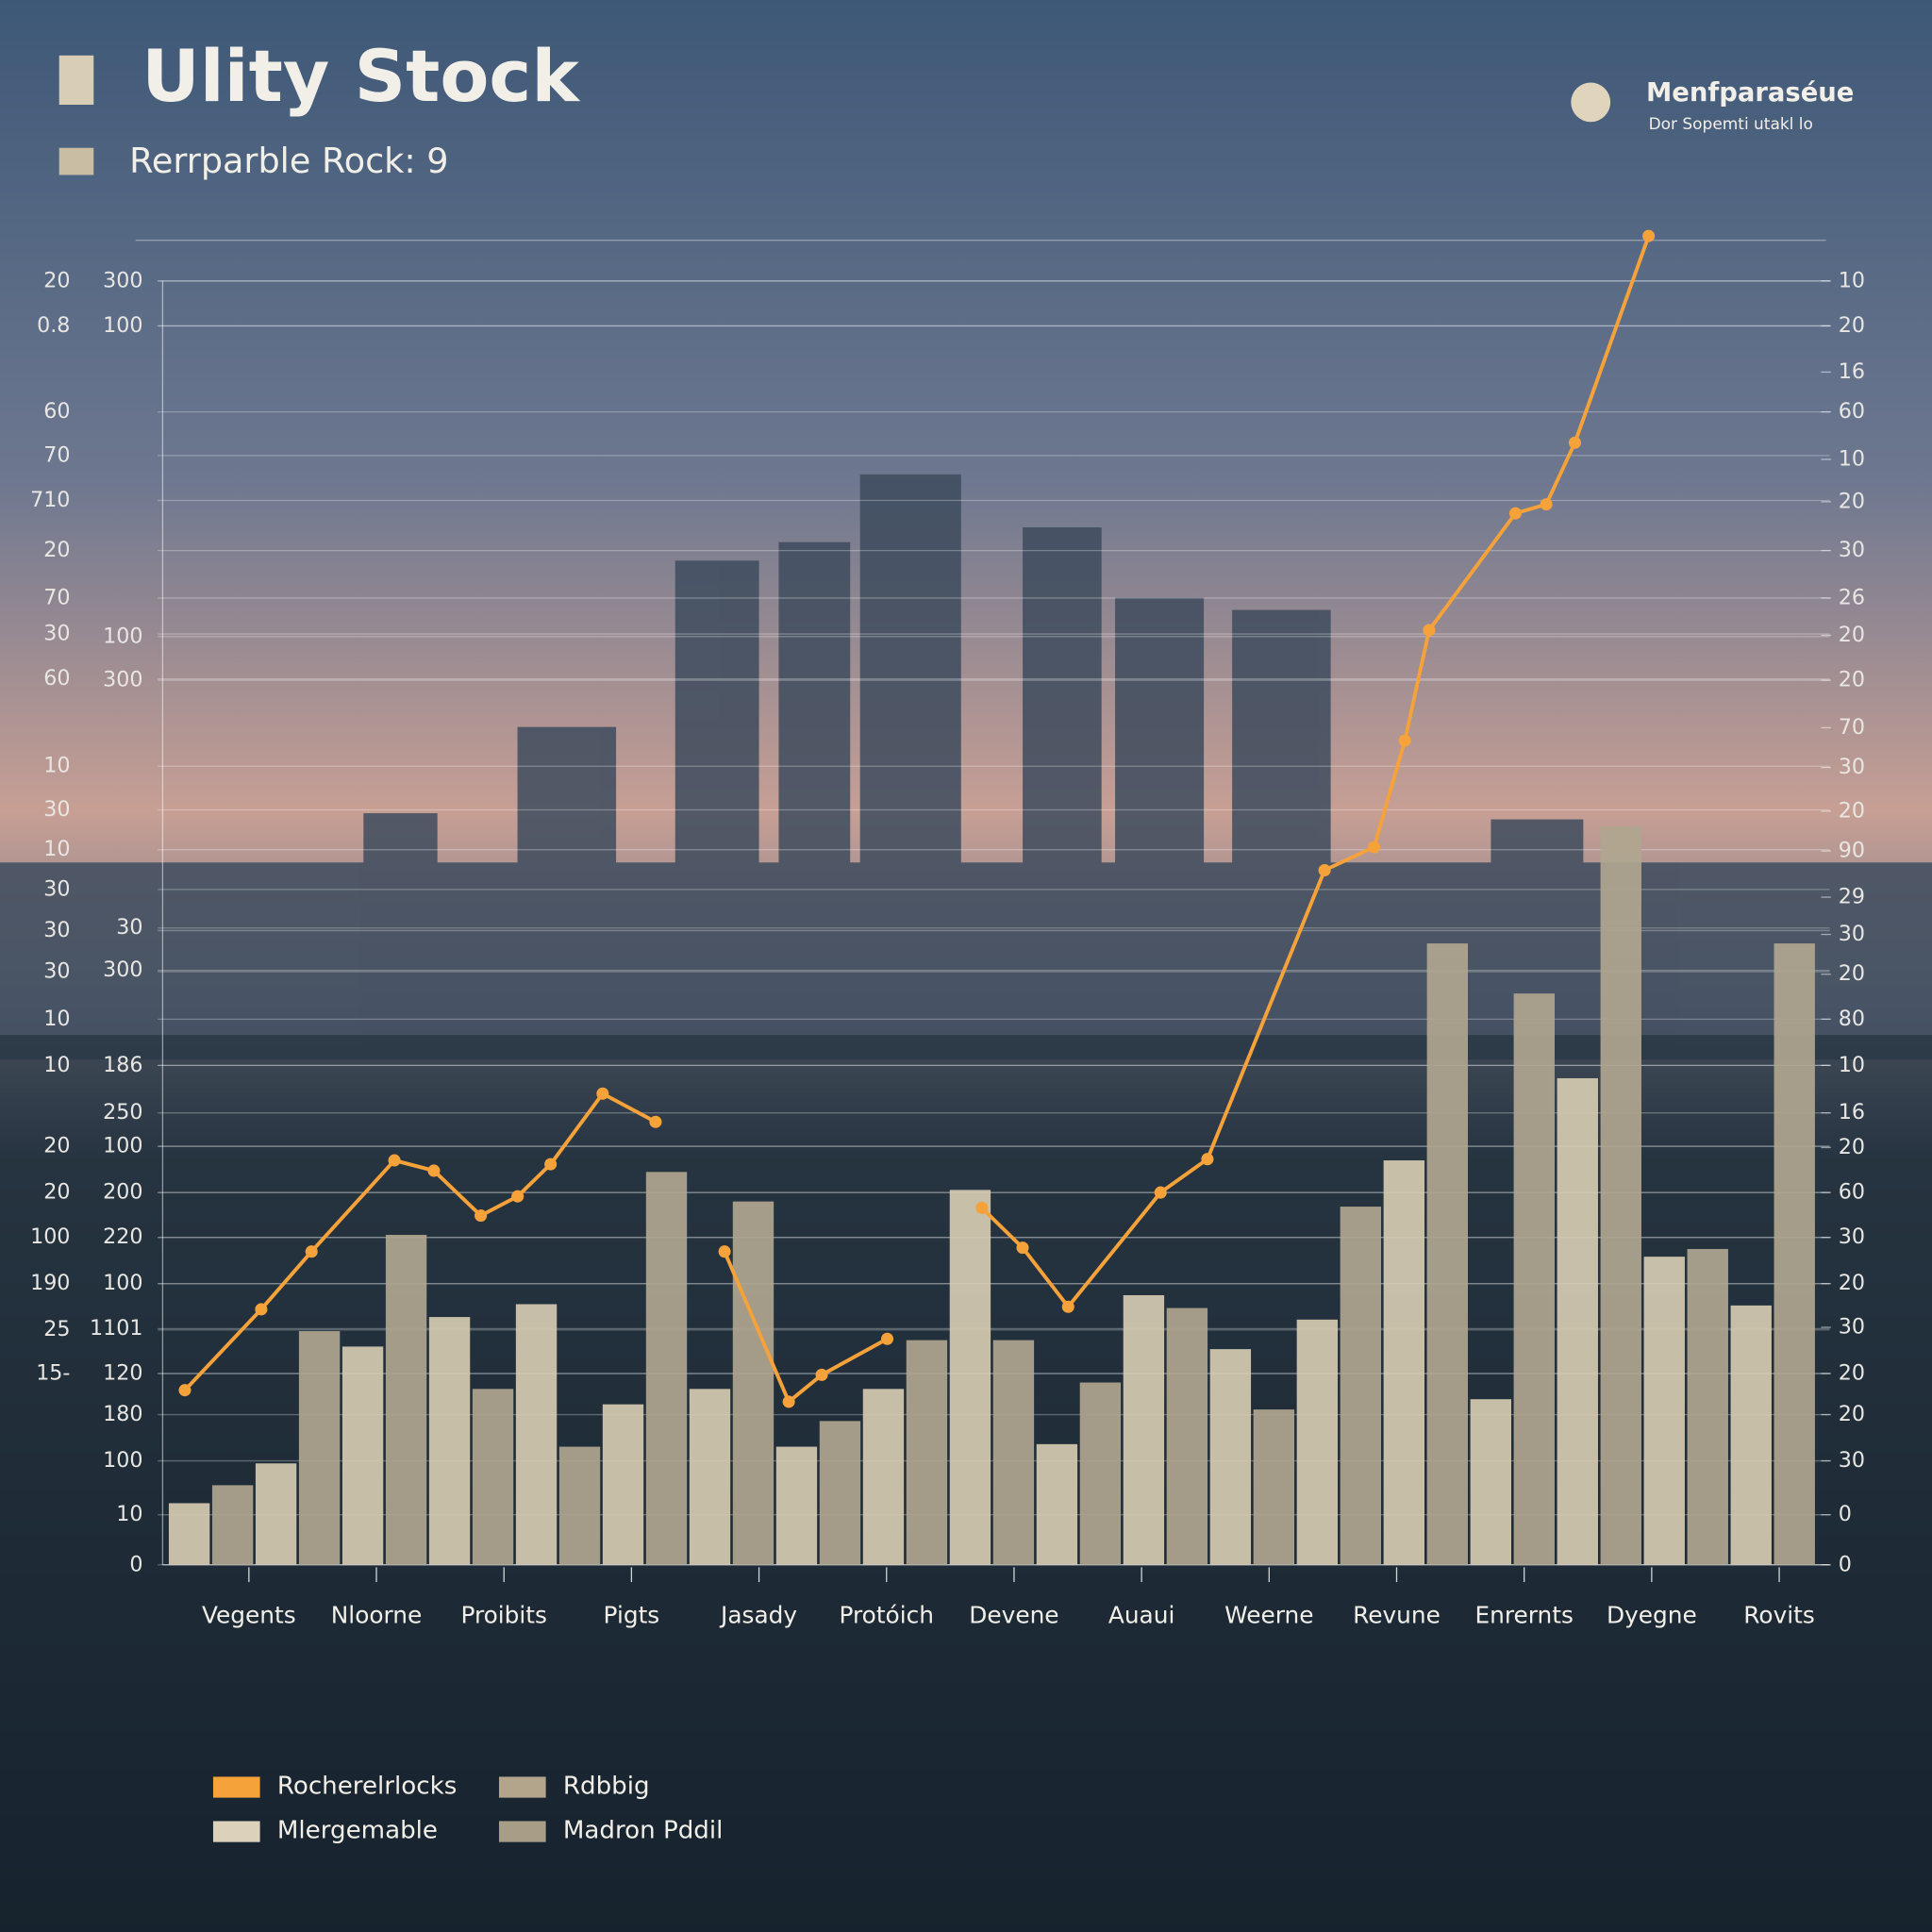 The image size is (1932, 1932). What do you see at coordinates (123, 970) in the screenshot?
I see `y-tick-label: 300` at bounding box center [123, 970].